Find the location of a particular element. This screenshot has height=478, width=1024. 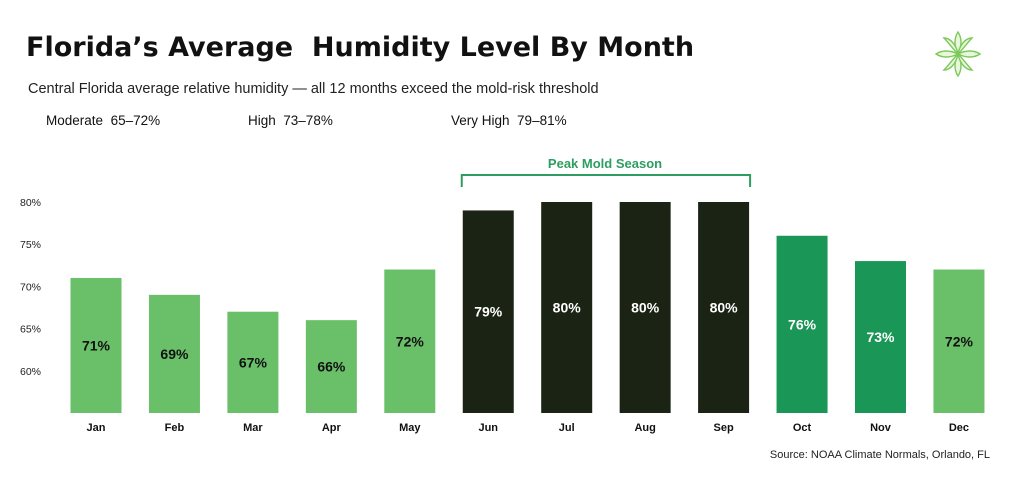

bar-jun is located at coordinates (488, 311).